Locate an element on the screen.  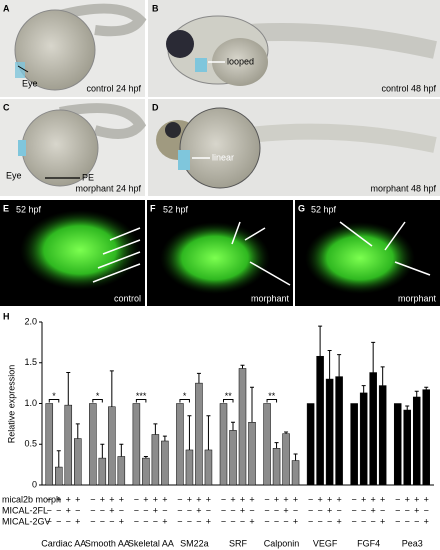
x-tick-label: Smooth AA is located at coordinates (107, 543).